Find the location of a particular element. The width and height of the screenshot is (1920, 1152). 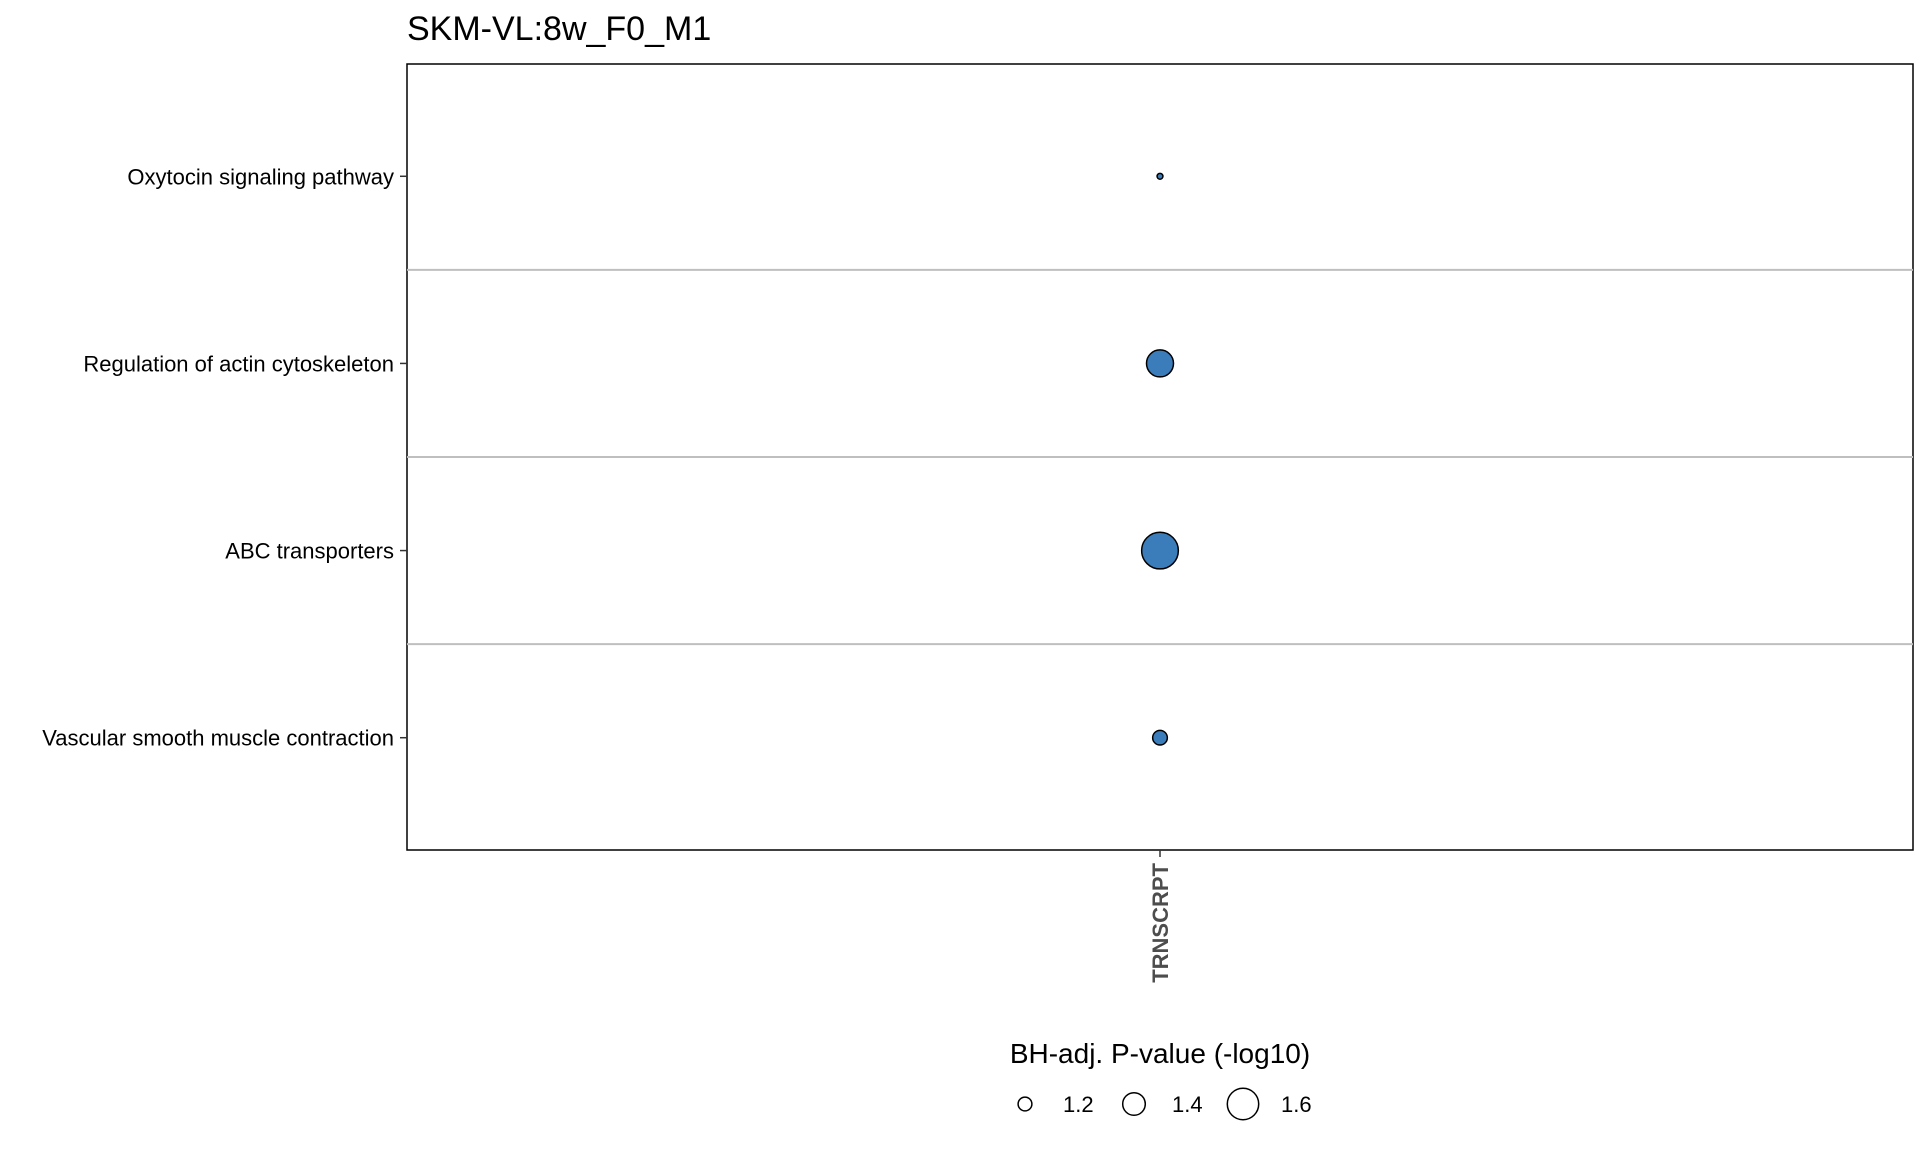

x-axis: TRNSCRPT is located at coordinates (1160, 916).